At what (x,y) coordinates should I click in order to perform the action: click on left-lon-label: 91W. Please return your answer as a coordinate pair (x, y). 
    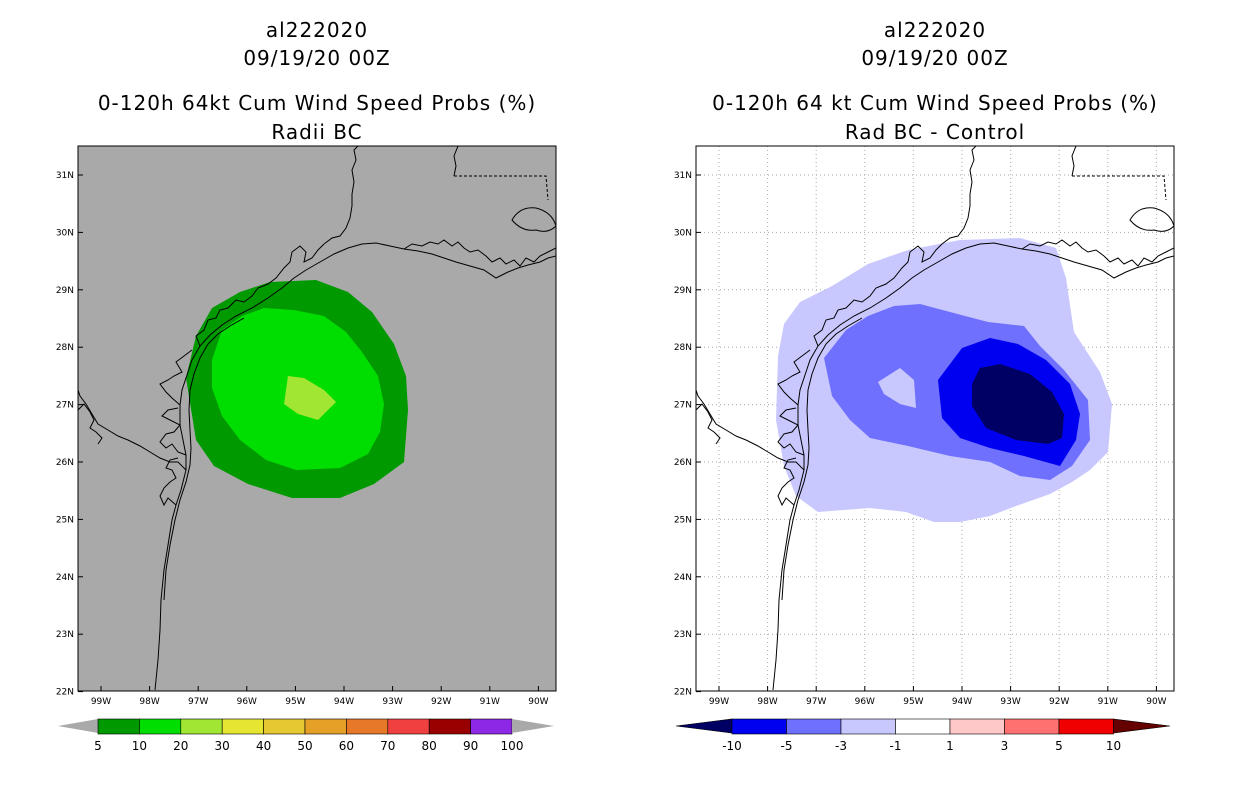
    Looking at the image, I should click on (490, 702).